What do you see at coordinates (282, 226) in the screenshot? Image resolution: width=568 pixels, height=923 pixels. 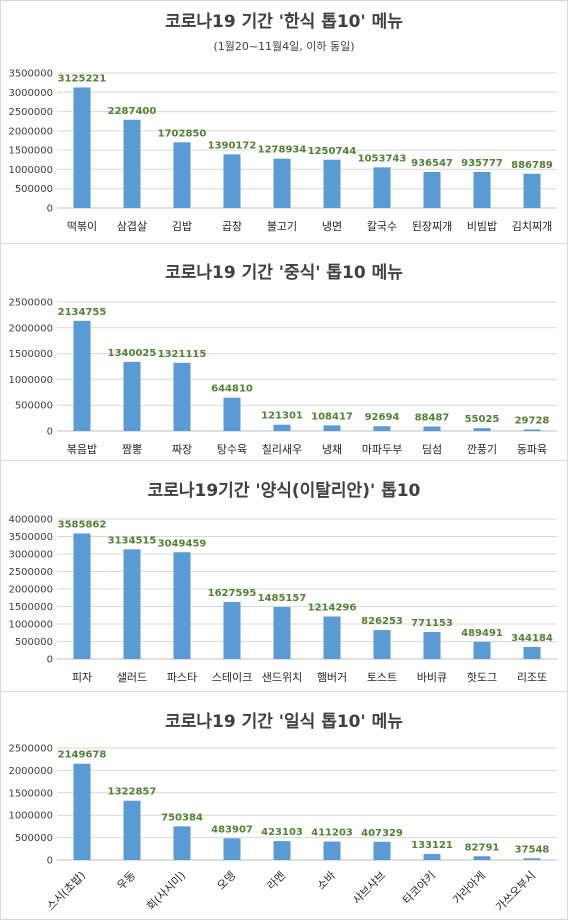 I see `x-tick-label: 불고기` at bounding box center [282, 226].